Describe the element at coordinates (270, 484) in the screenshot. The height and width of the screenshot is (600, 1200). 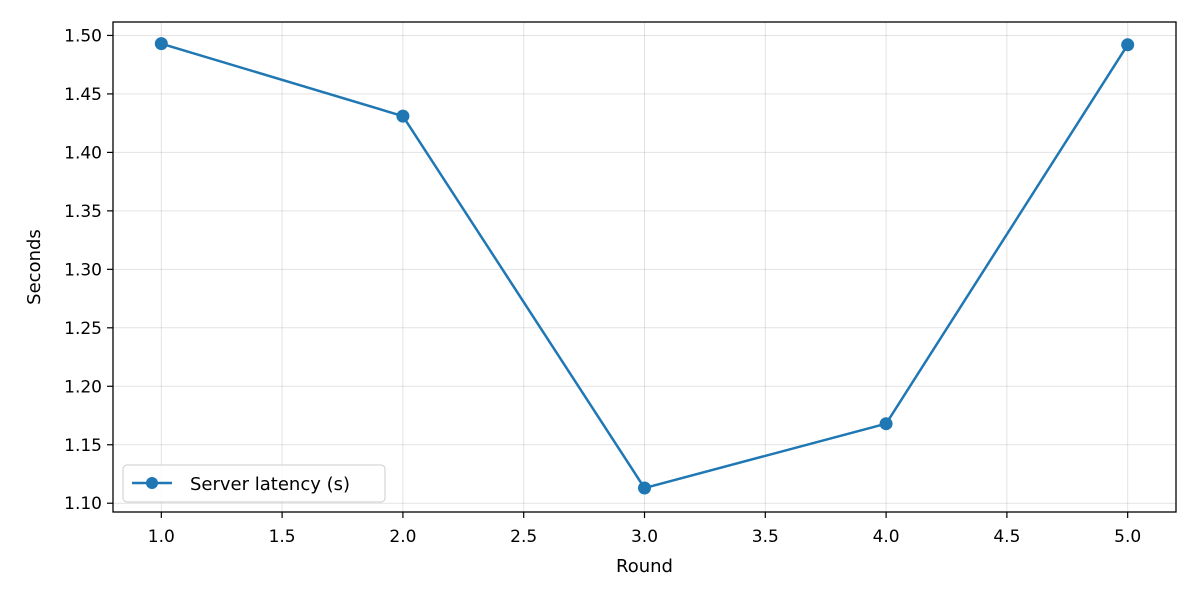
I see `legend-label: Server latency (s)` at that location.